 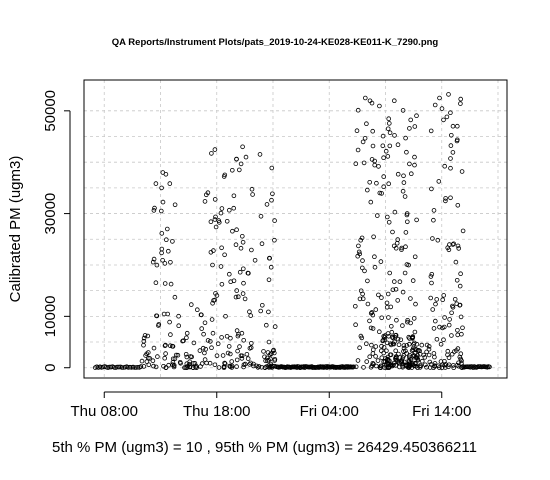 I want to click on x-tick-label: Thu 18:00, so click(x=217, y=411).